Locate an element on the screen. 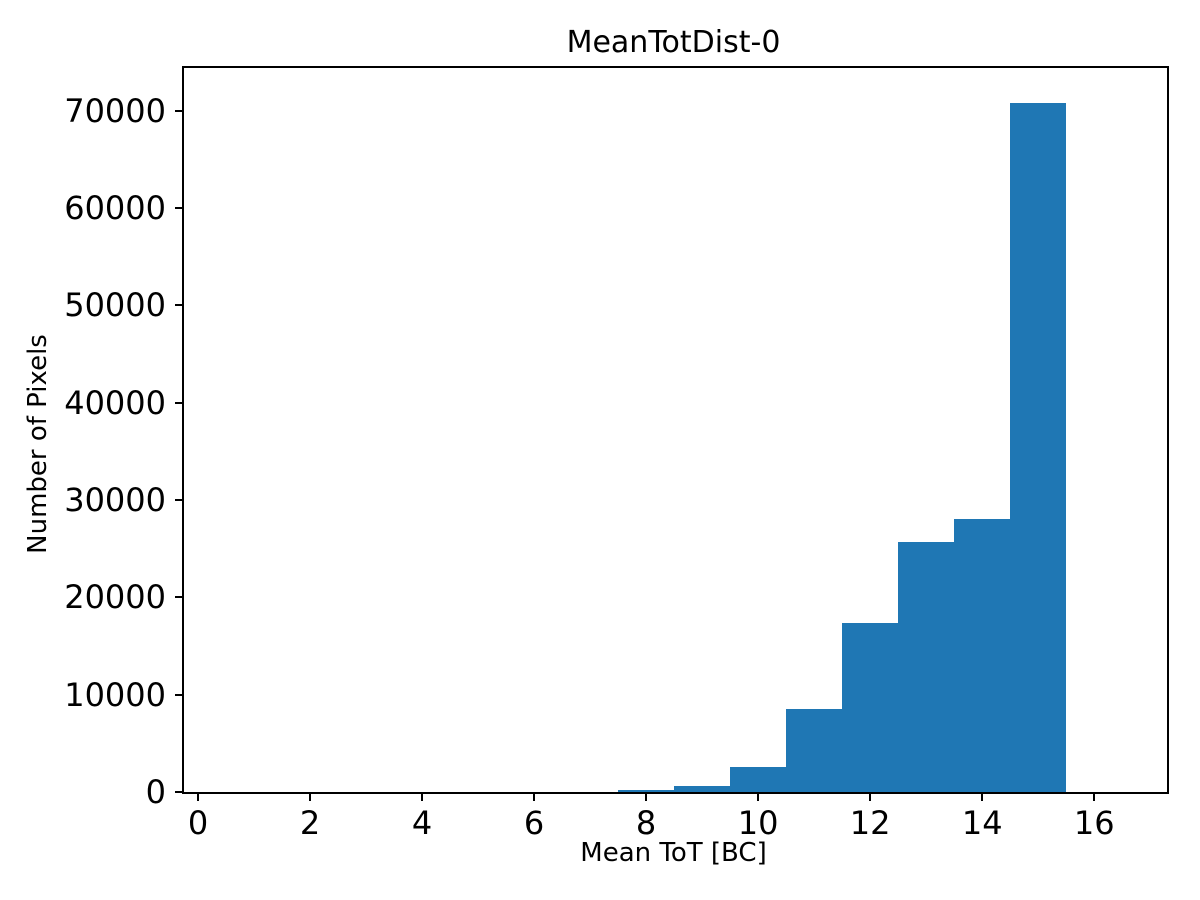 This screenshot has height=900, width=1200. chart-title: MeanTotDist-0 is located at coordinates (673, 42).